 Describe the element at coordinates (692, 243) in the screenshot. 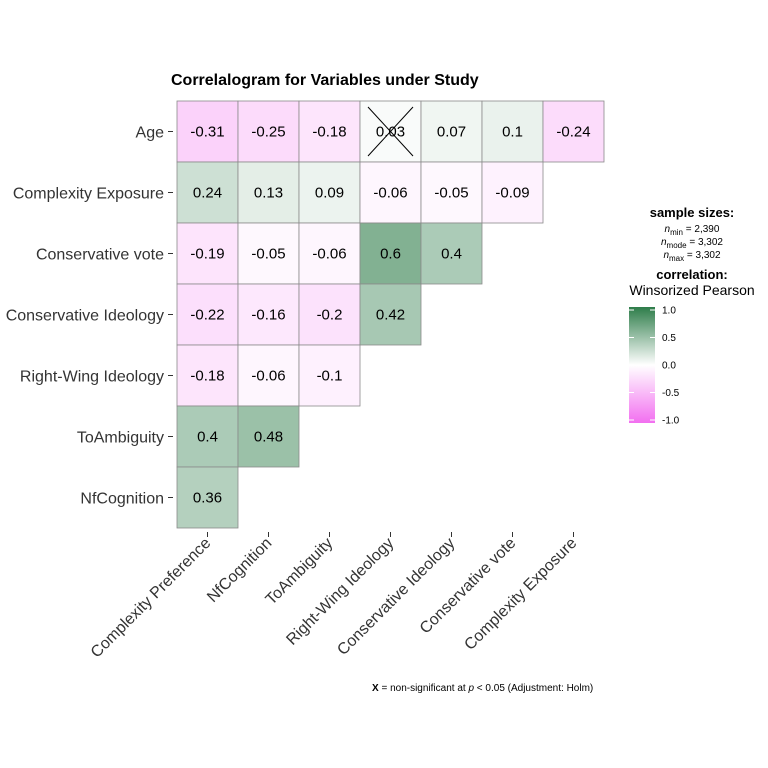

I see `n-mode-text: nmode = 3,302` at that location.